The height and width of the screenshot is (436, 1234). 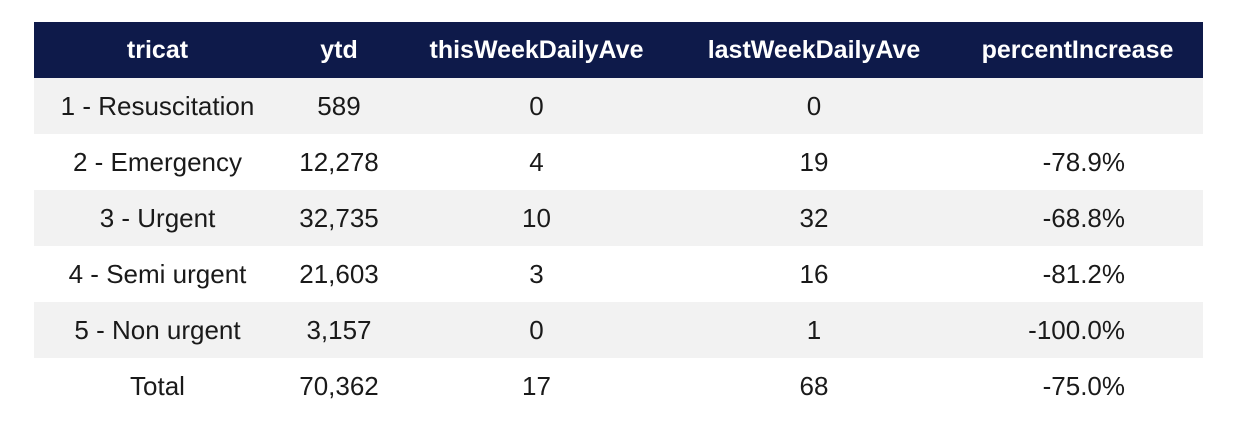 What do you see at coordinates (536, 217) in the screenshot?
I see `cell-this-week-daily-ave: 10` at bounding box center [536, 217].